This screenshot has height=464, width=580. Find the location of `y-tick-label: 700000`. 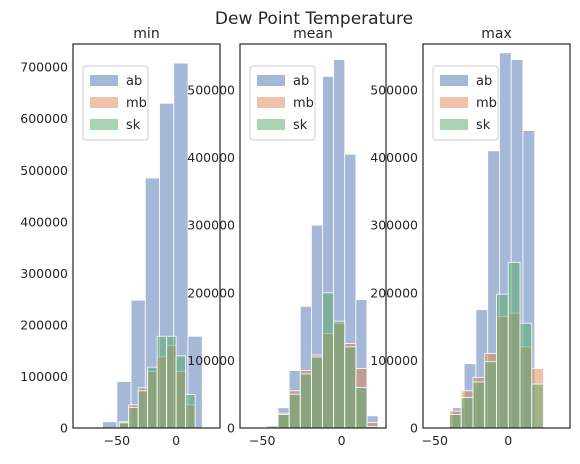

y-tick-label: 700000 is located at coordinates (44, 67).